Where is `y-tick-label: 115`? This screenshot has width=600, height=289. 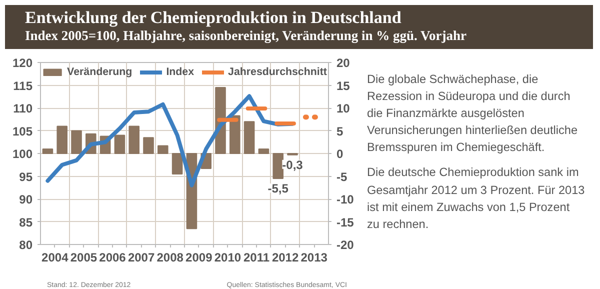 y-tick-label: 115 is located at coordinates (23, 85).